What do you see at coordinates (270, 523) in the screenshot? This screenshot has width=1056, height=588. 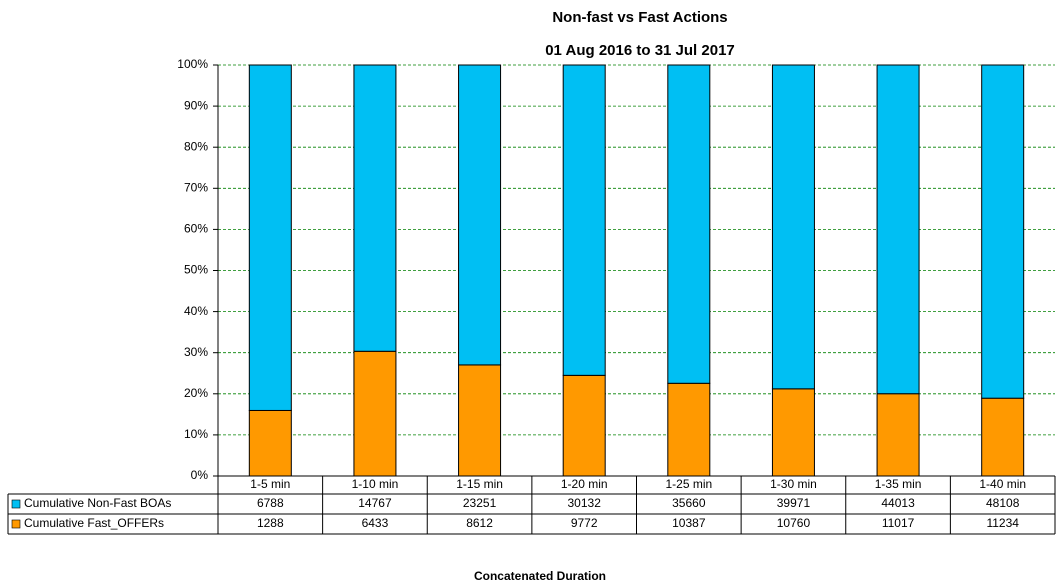 I see `table-value: 1288` at bounding box center [270, 523].